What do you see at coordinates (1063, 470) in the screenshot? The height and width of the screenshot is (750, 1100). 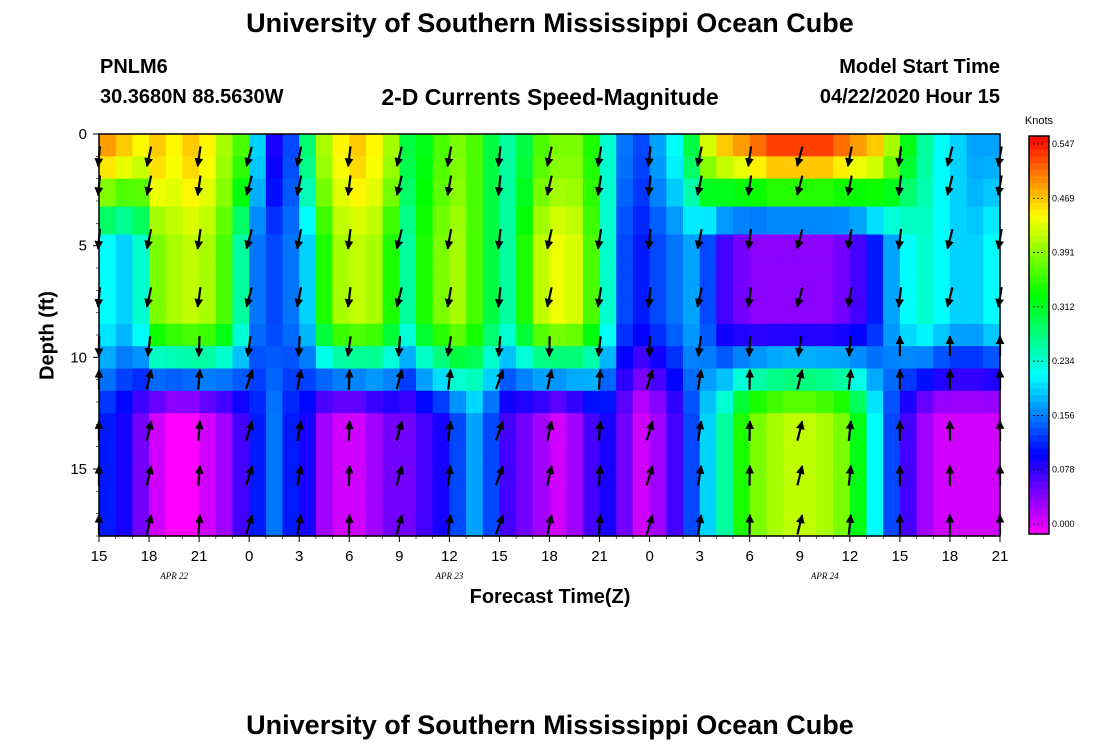 I see `colorbar-tick-label: 0.078` at bounding box center [1063, 470].